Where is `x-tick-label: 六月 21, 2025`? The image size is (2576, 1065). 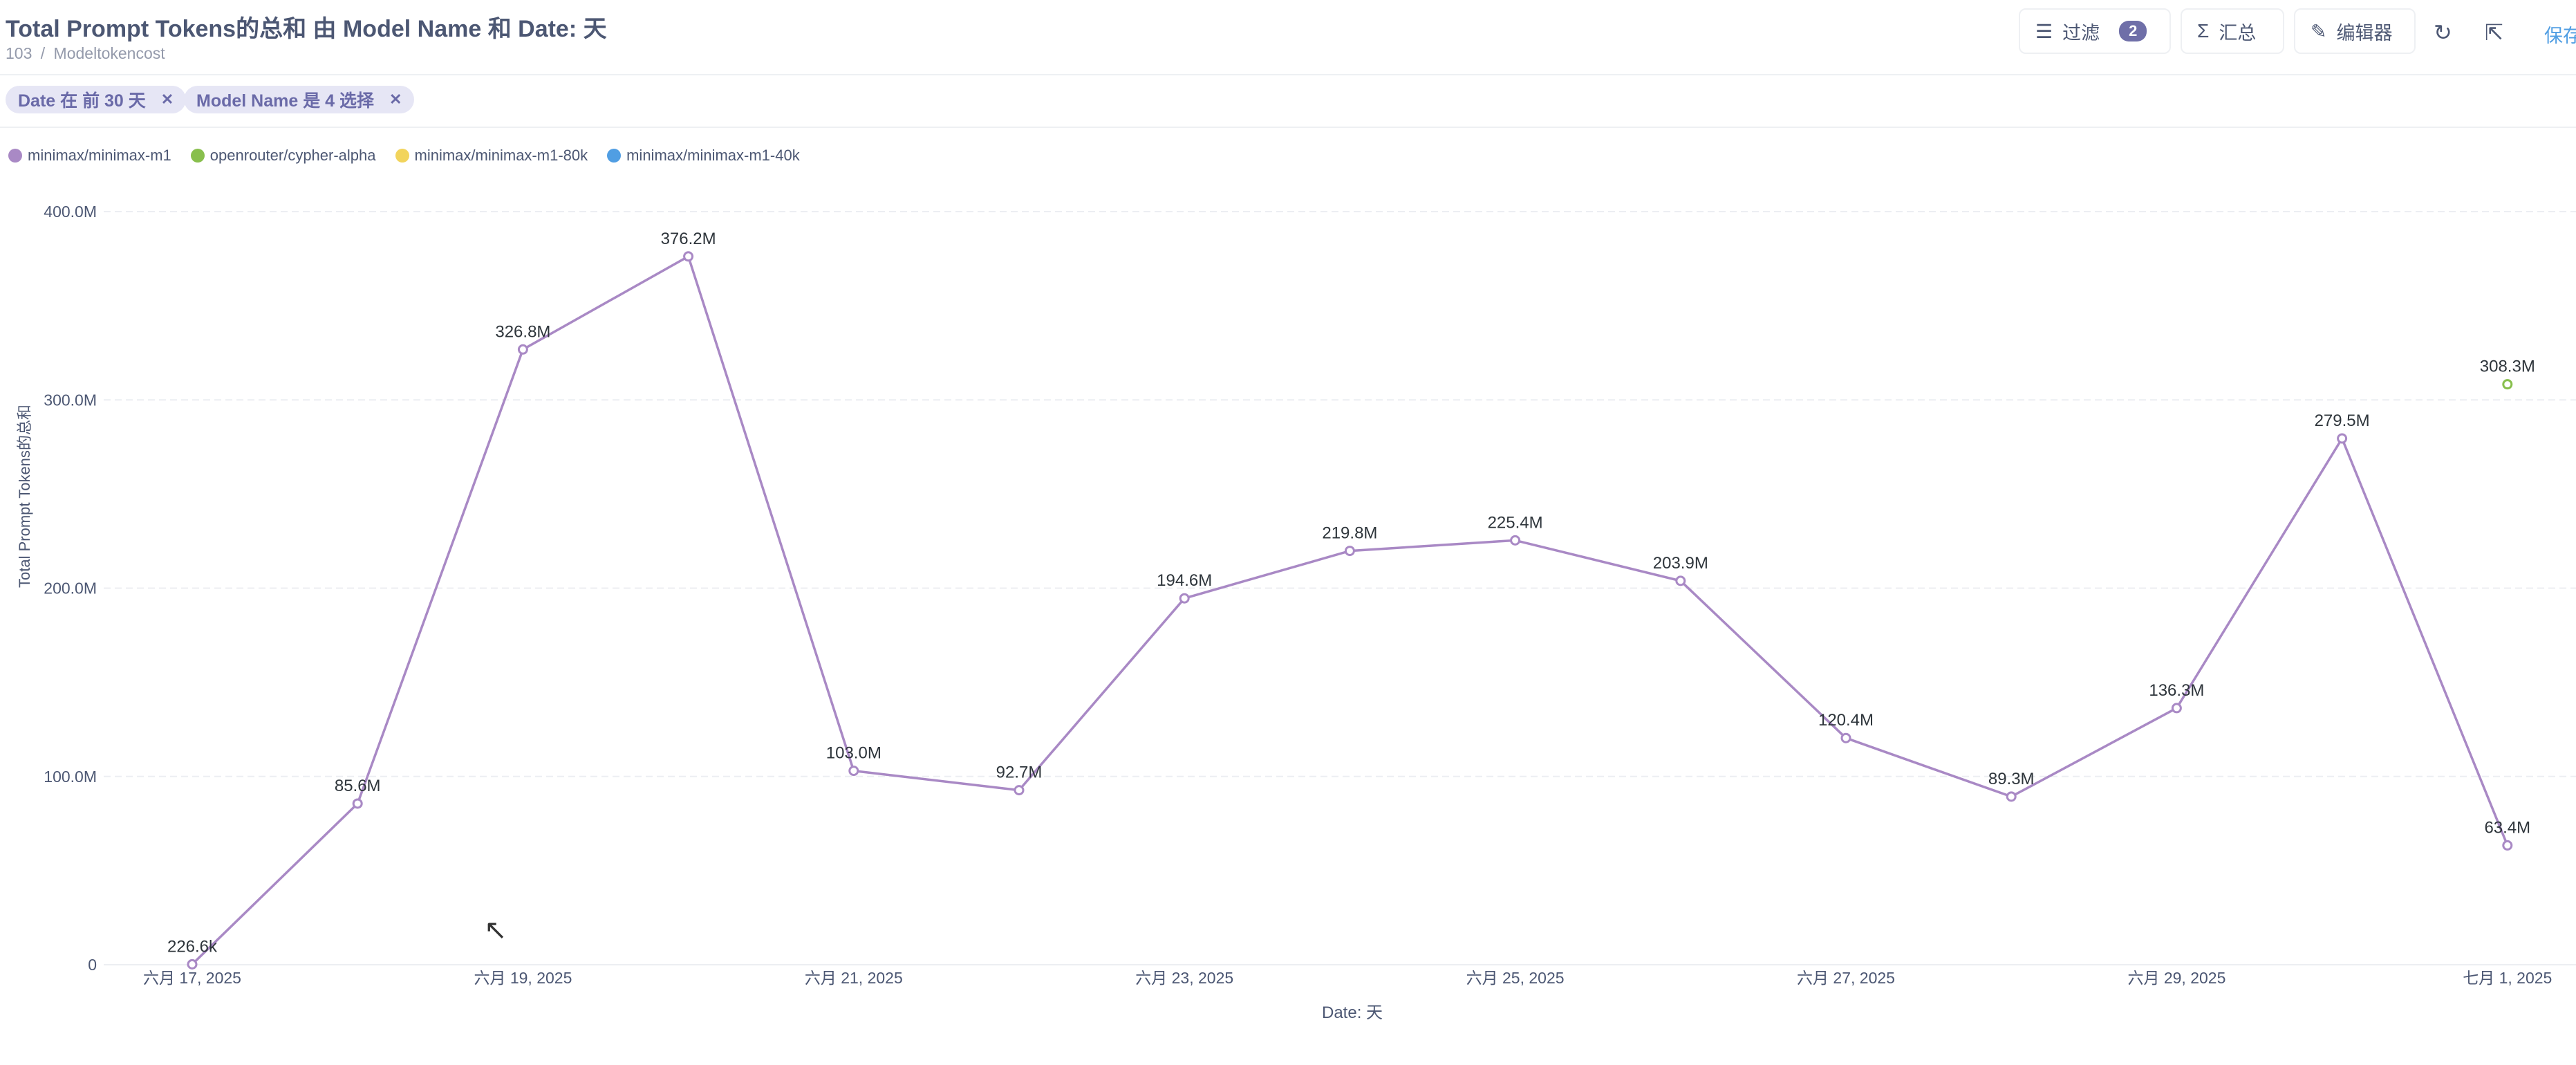
x-tick-label: 六月 21, 2025 is located at coordinates (854, 978).